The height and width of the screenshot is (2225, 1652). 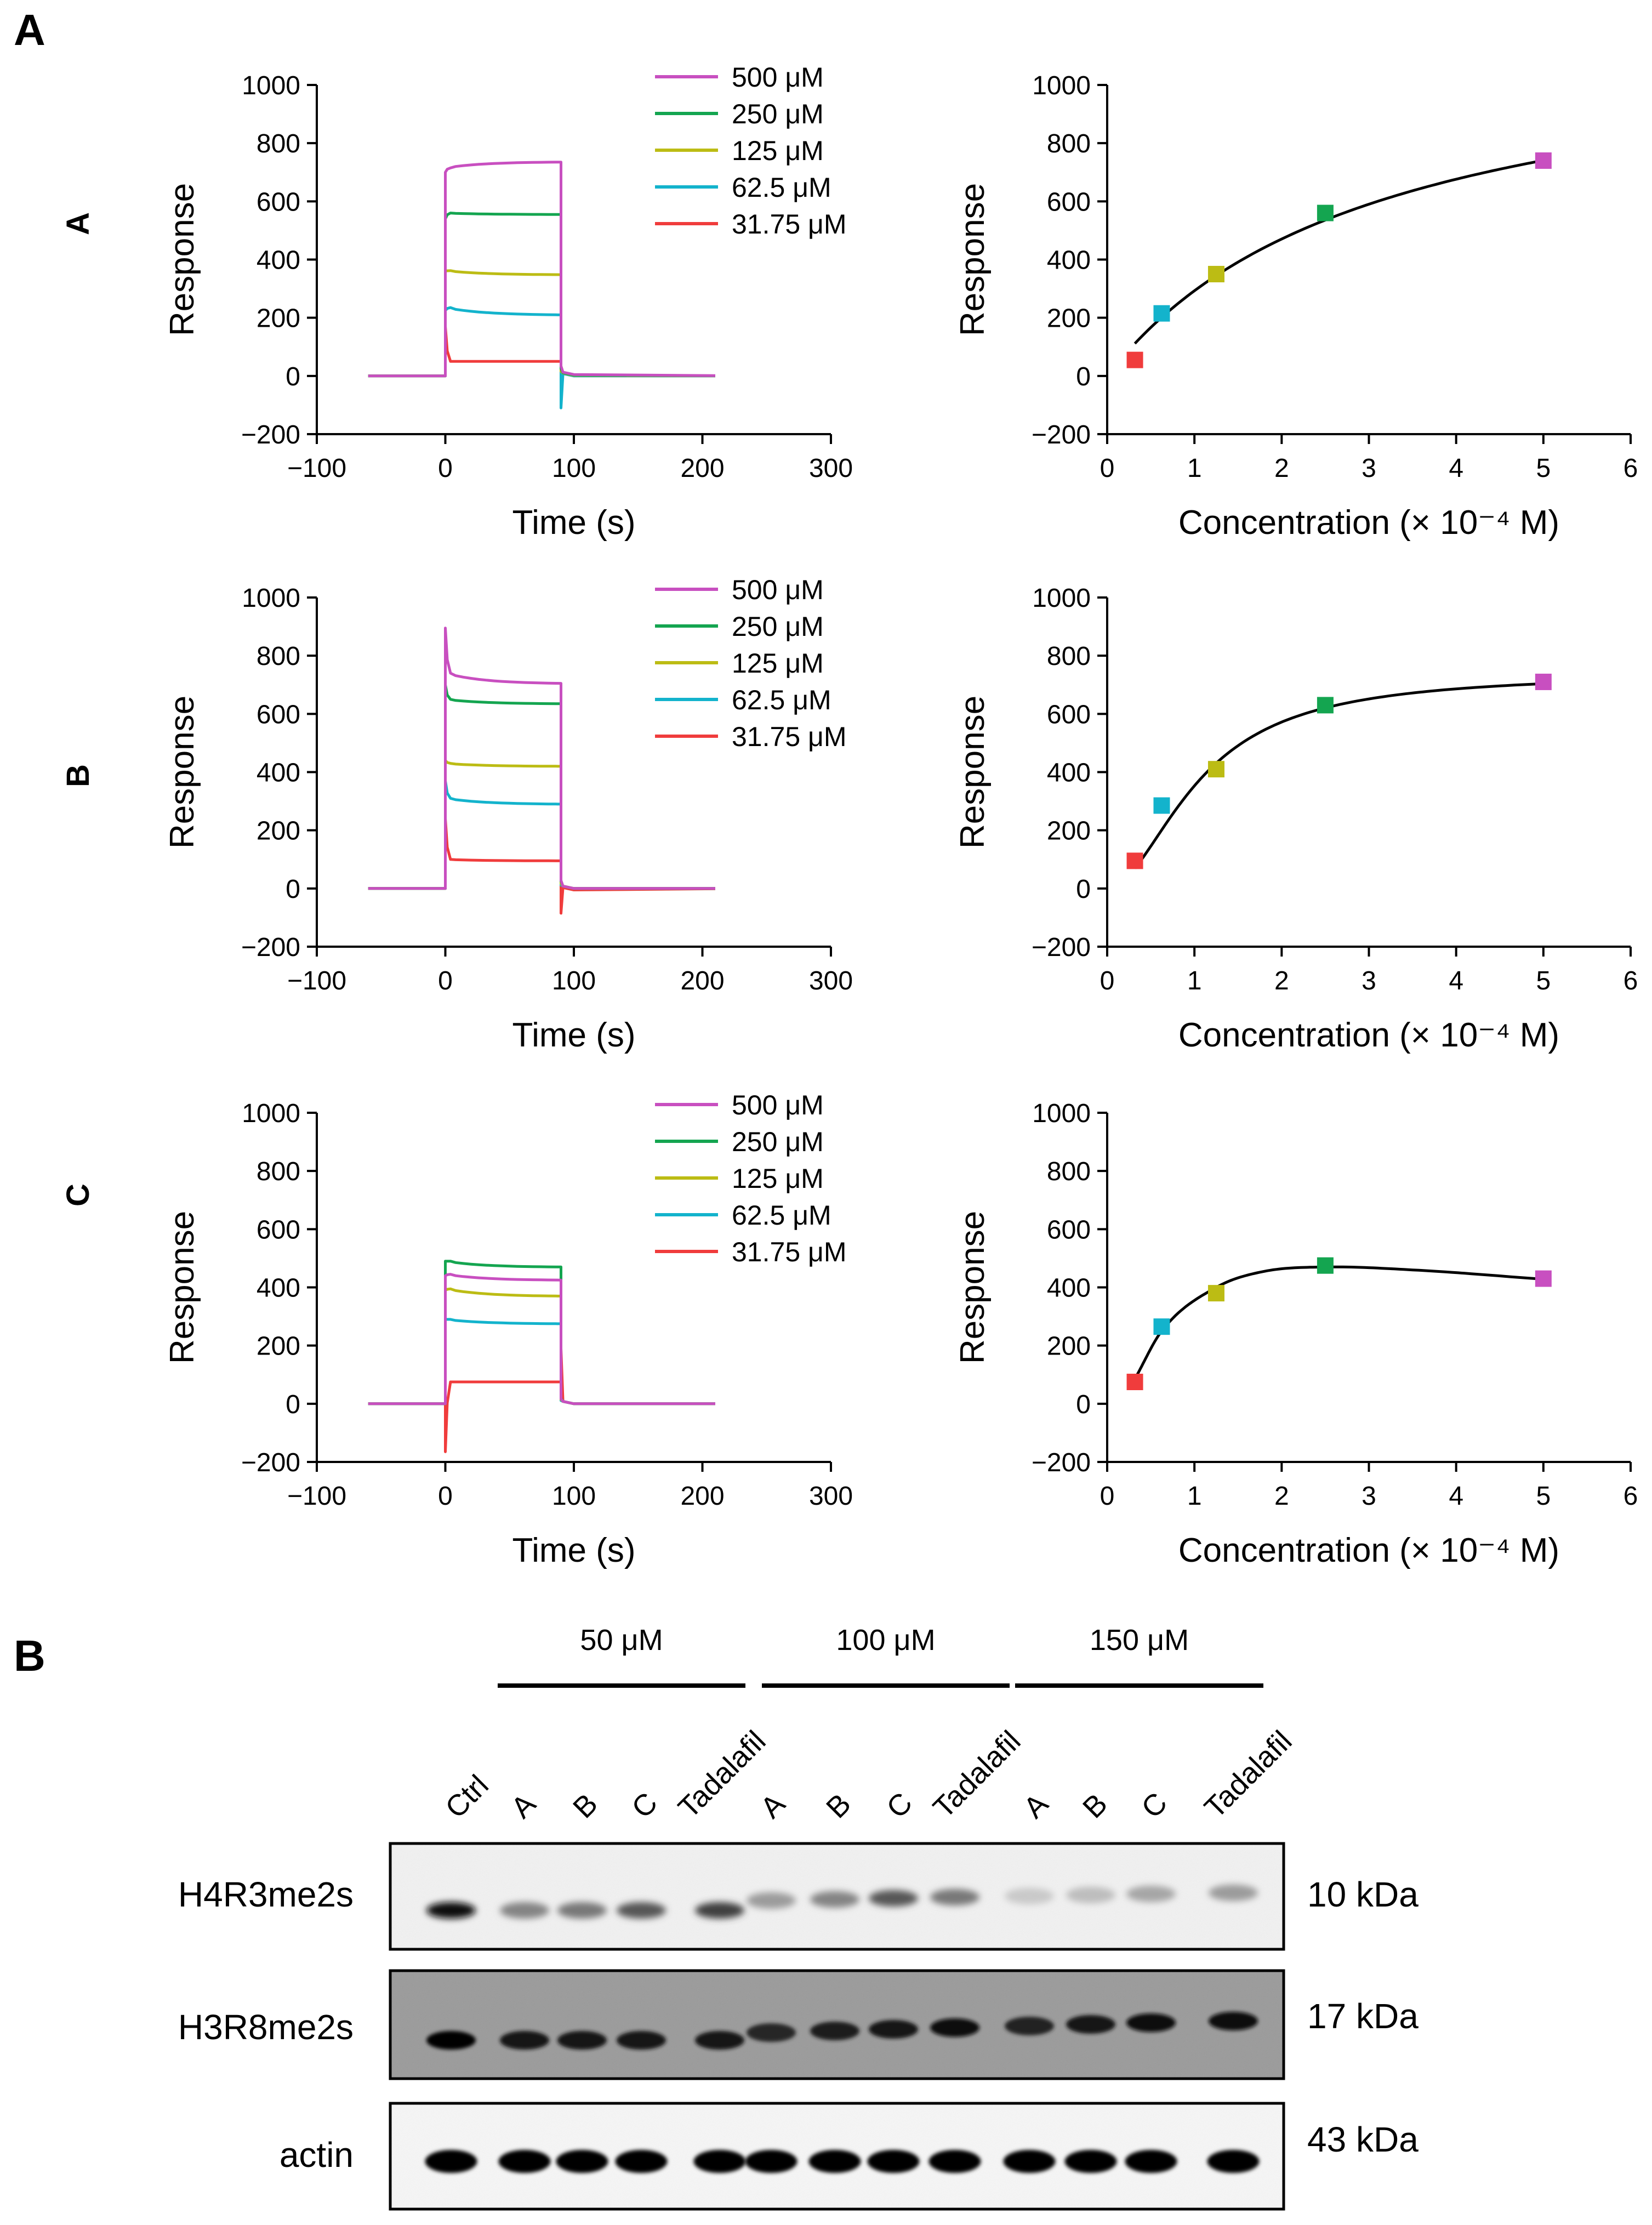 I want to click on binding-B-xlabel: Concentration (× 10⁻⁴ M), so click(x=1369, y=1035).